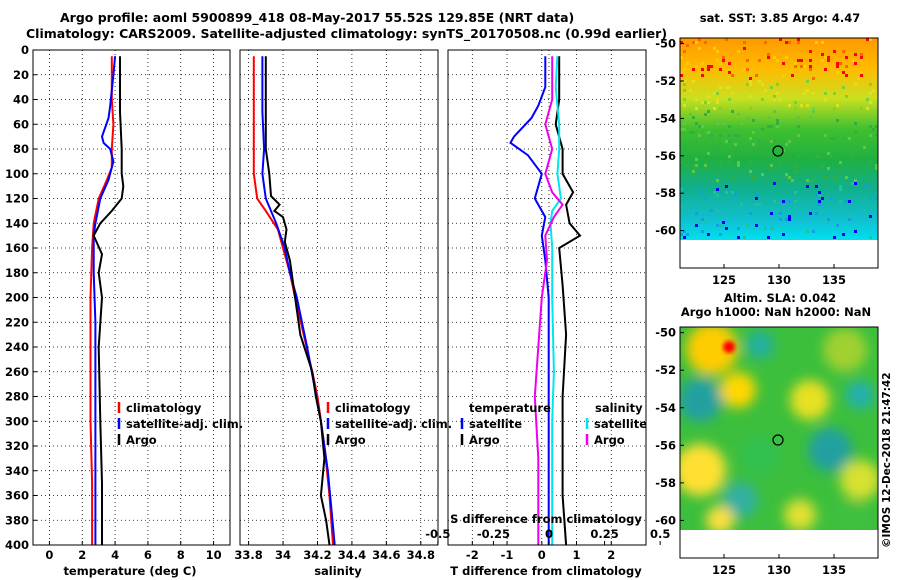 This screenshot has height=580, width=900. Describe the element at coordinates (338, 571) in the screenshot. I see `salinity-xlabel: salinity` at that location.